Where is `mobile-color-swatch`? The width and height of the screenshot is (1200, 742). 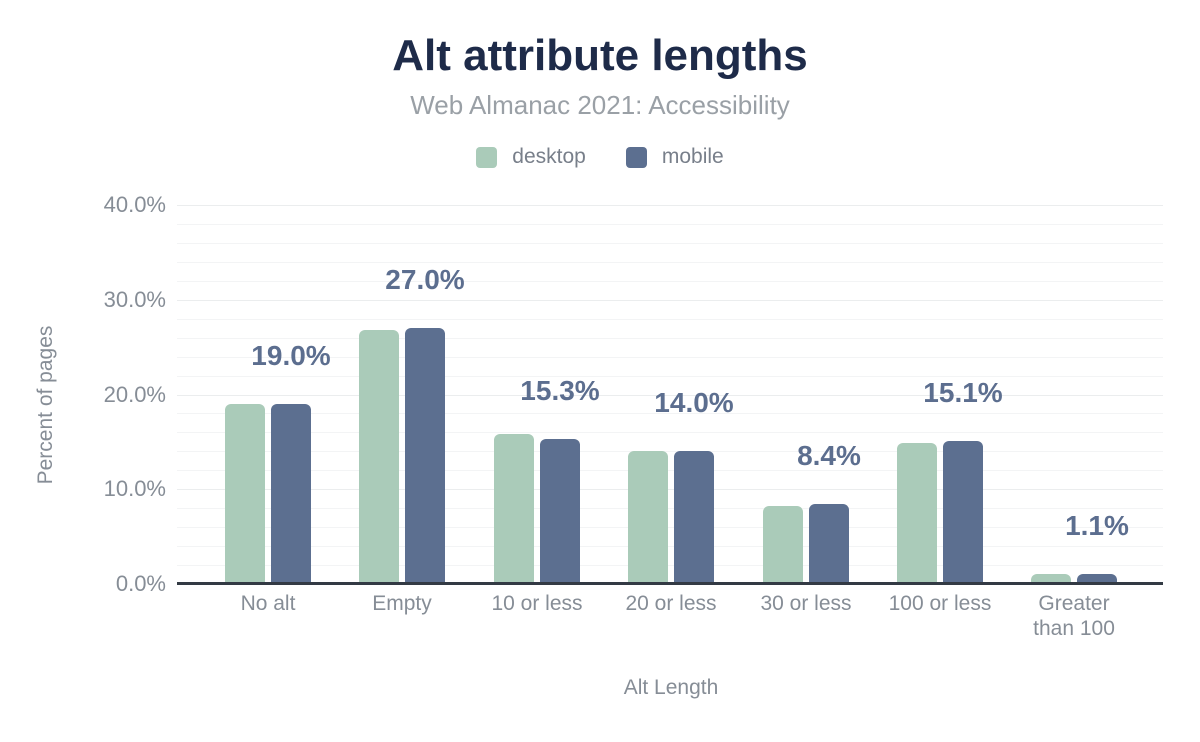
mobile-color-swatch is located at coordinates (636, 157).